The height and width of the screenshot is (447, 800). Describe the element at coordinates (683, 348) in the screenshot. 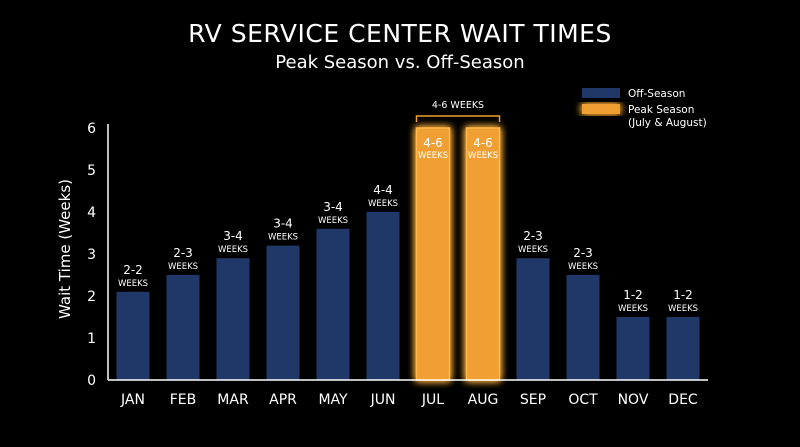

I see `bar-dec` at that location.